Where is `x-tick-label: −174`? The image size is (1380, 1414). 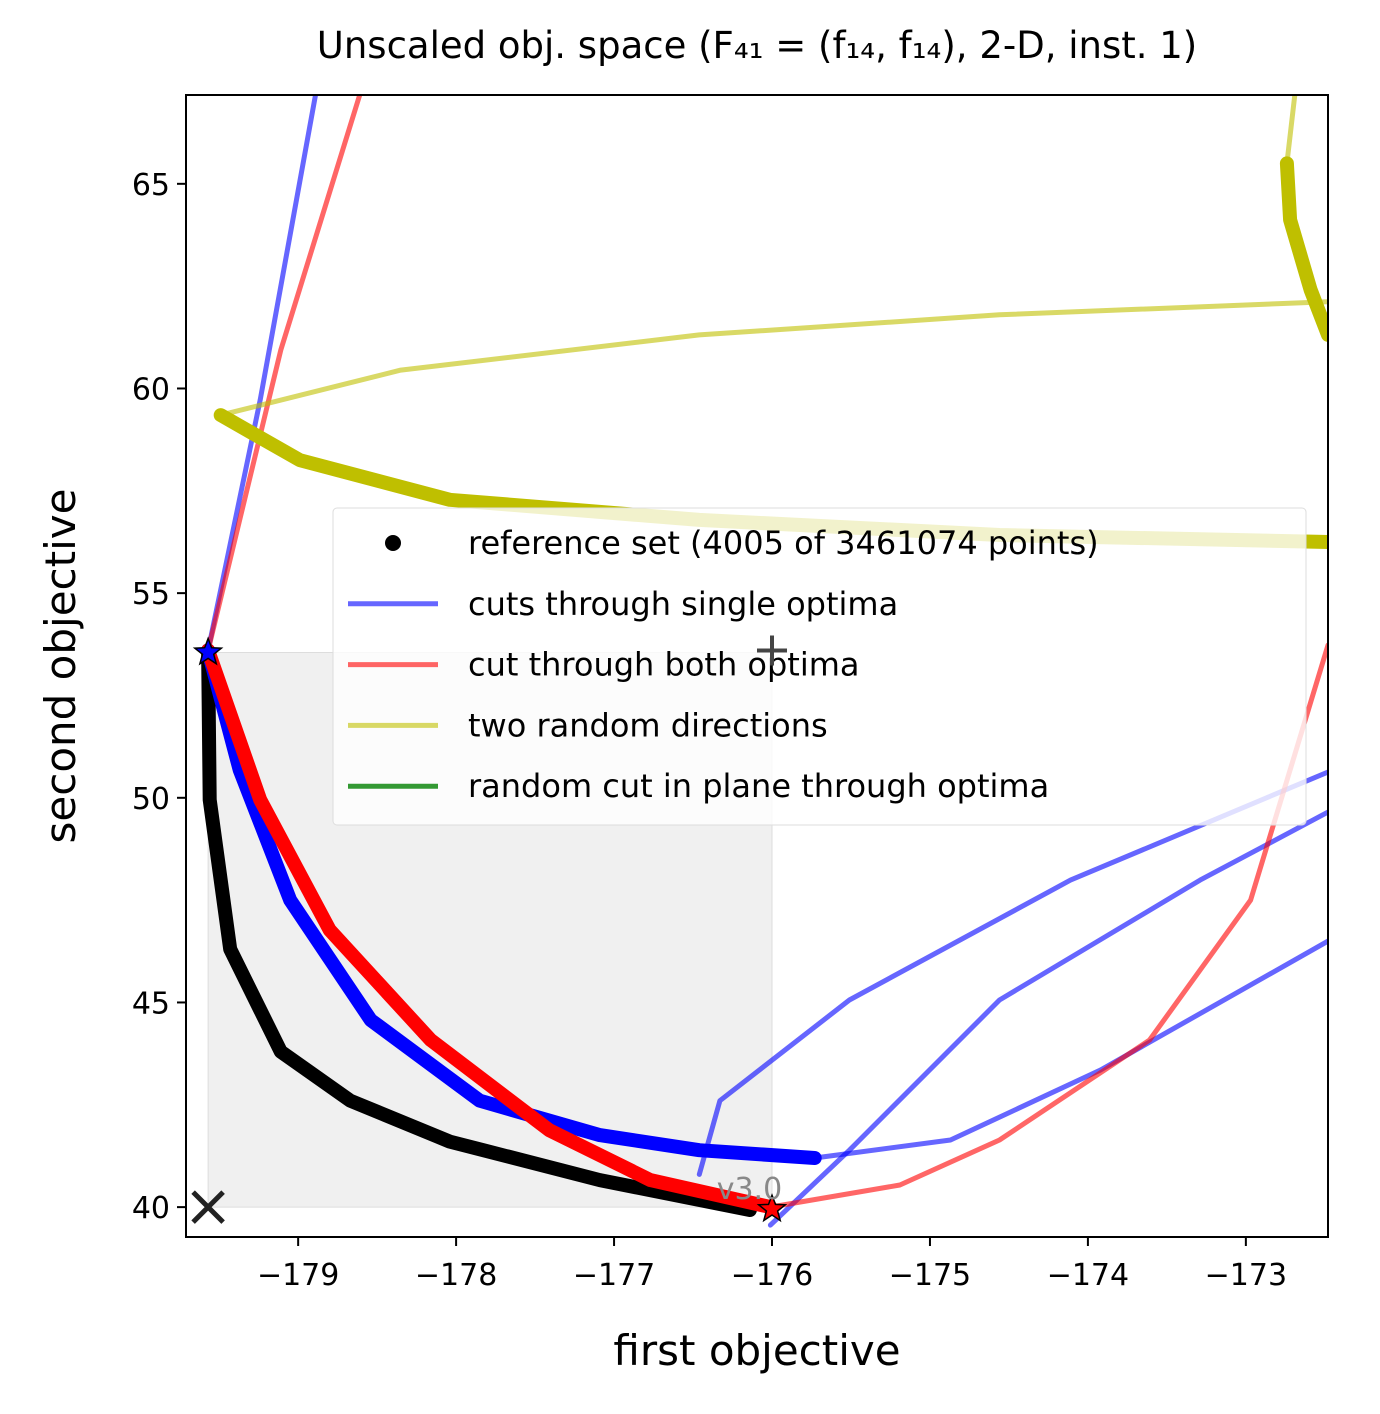 x-tick-label: −174 is located at coordinates (1088, 1275).